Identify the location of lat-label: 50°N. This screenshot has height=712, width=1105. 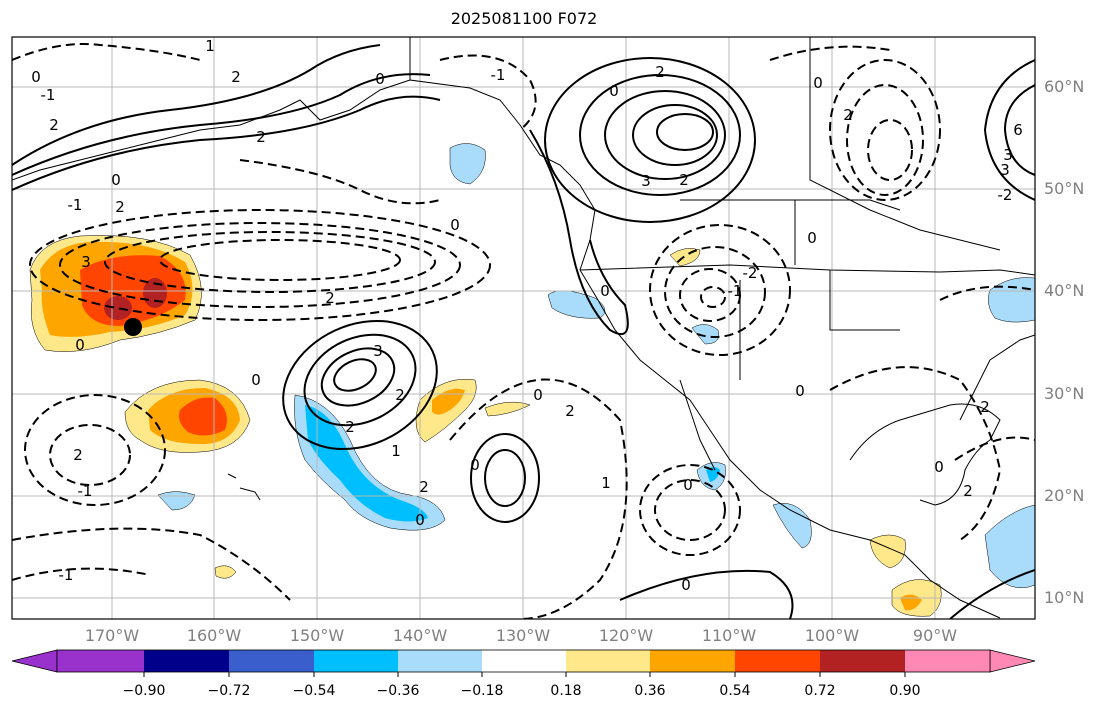
(1064, 188).